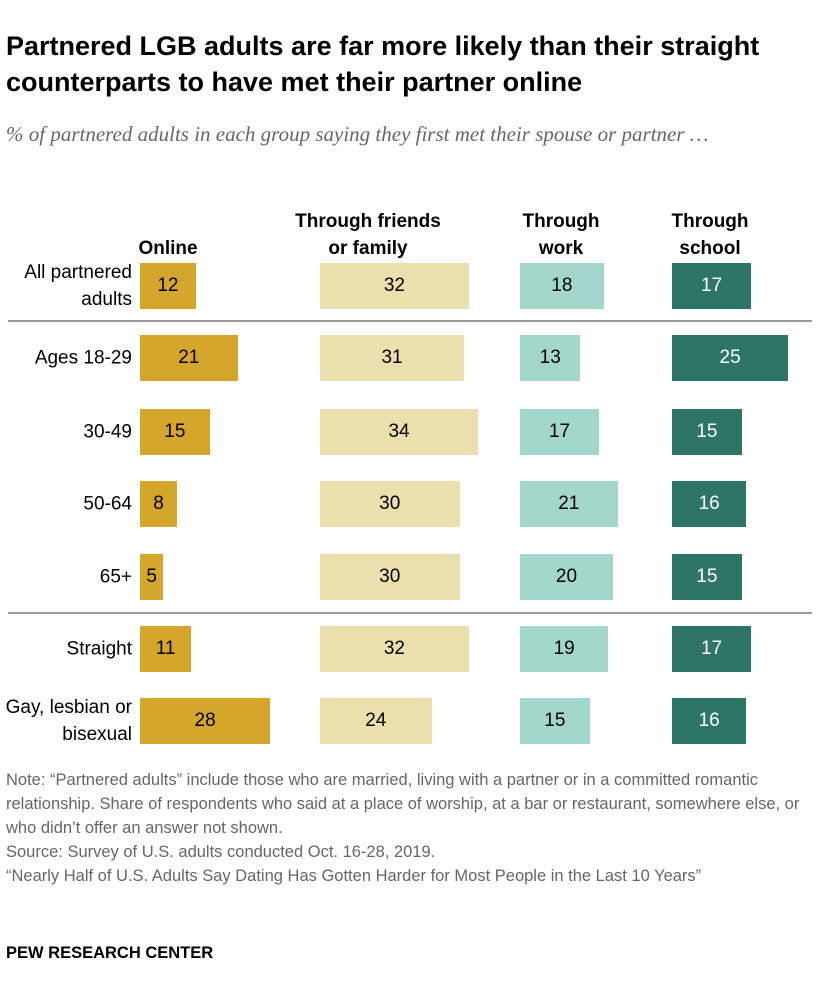 This screenshot has height=998, width=840. I want to click on category-label: Straight, so click(99, 649).